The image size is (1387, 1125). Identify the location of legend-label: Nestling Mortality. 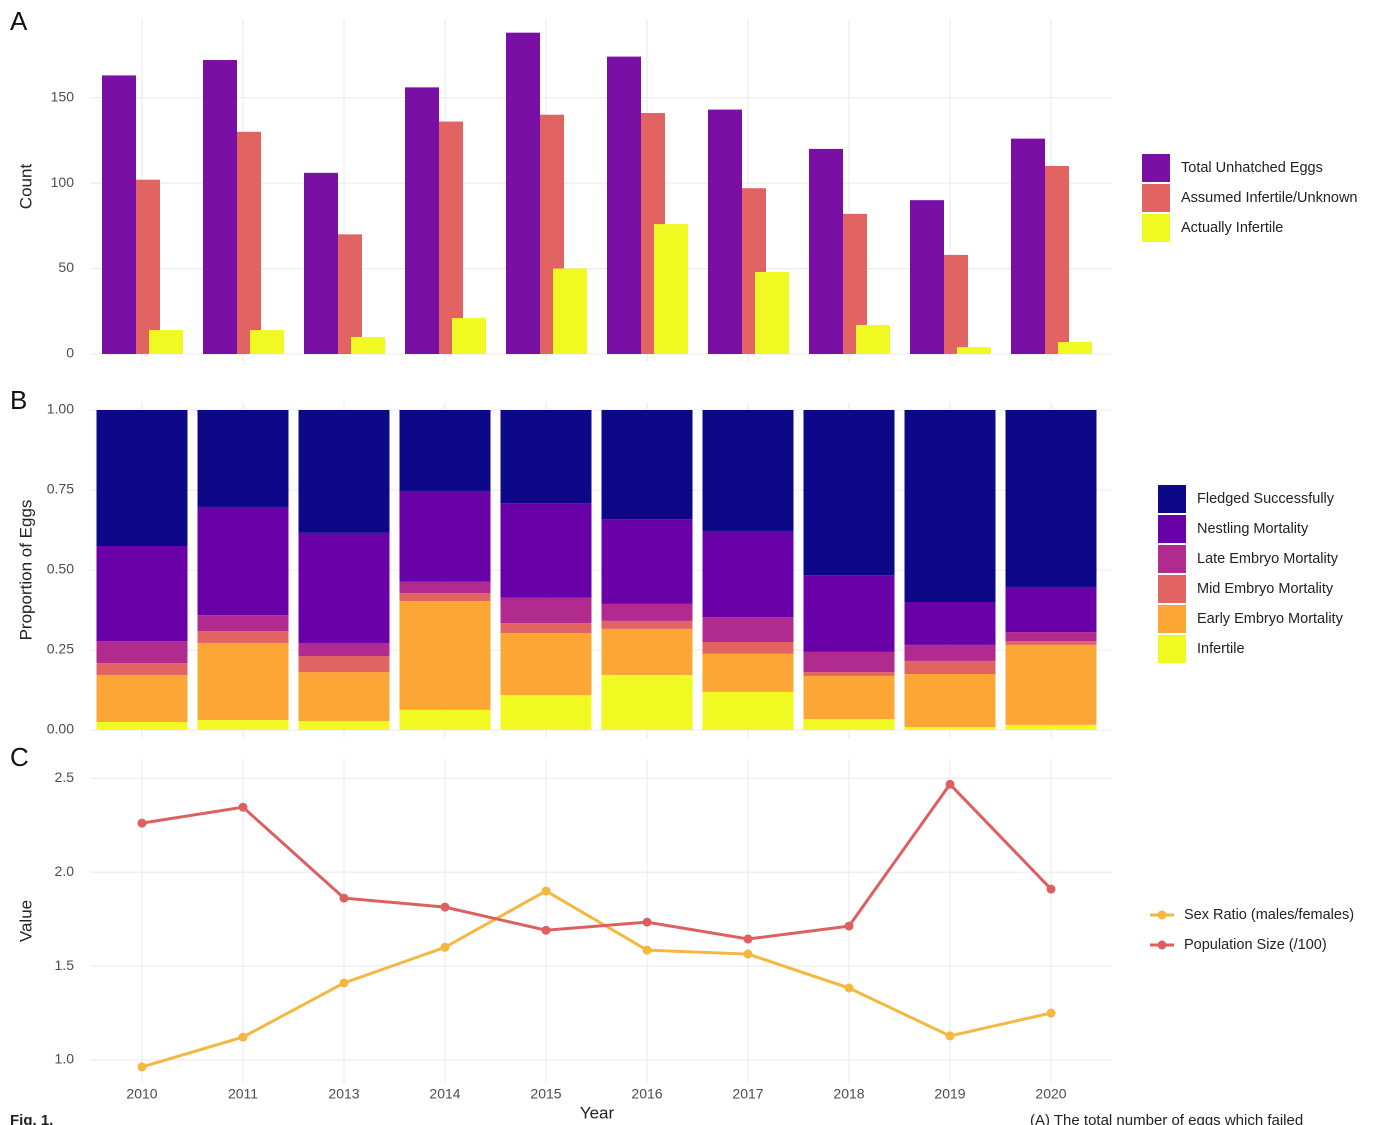
(1253, 529).